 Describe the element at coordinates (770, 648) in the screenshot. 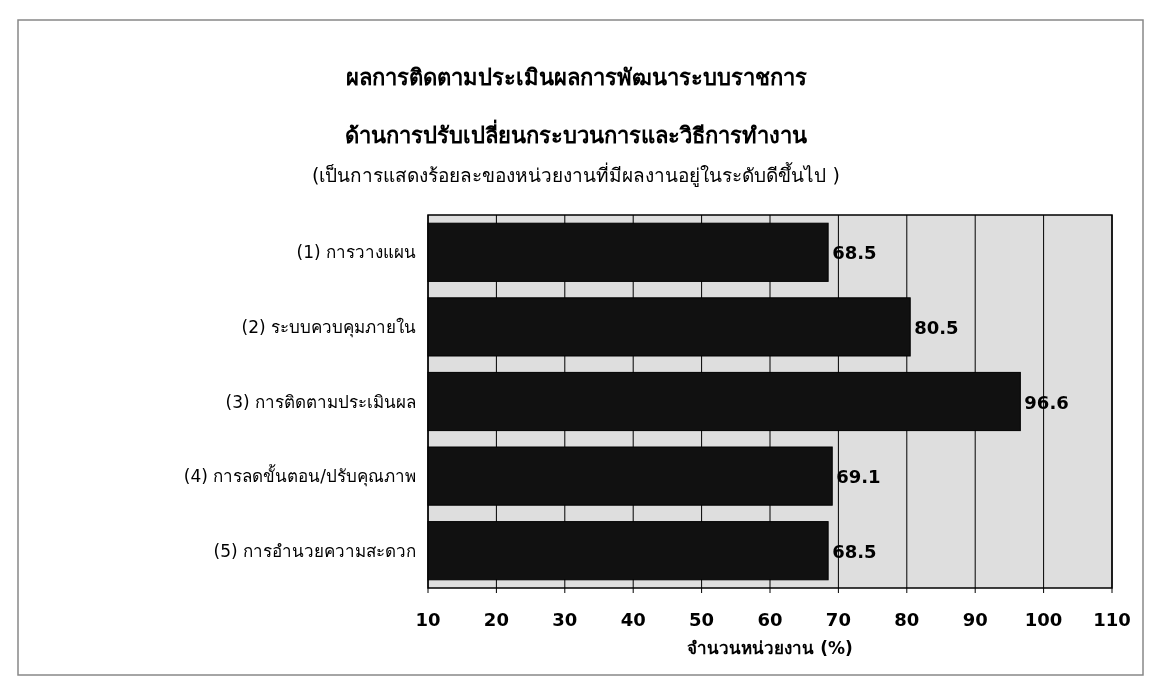

I see `x-axis-title: จำนวนหน่วยงาน (%)` at that location.